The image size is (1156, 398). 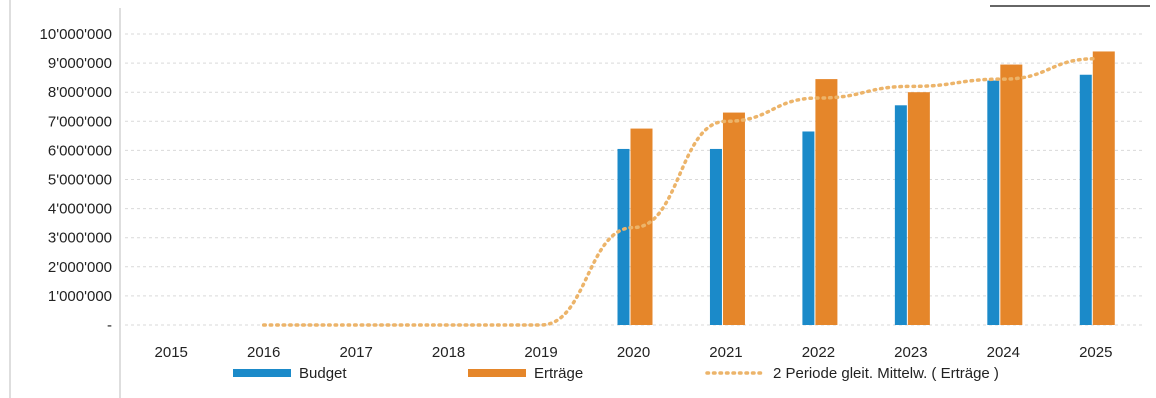 What do you see at coordinates (886, 373) in the screenshot?
I see `legend-moving-average-label: 2 Periode gleit. Mittelw. ( Erträge )` at bounding box center [886, 373].